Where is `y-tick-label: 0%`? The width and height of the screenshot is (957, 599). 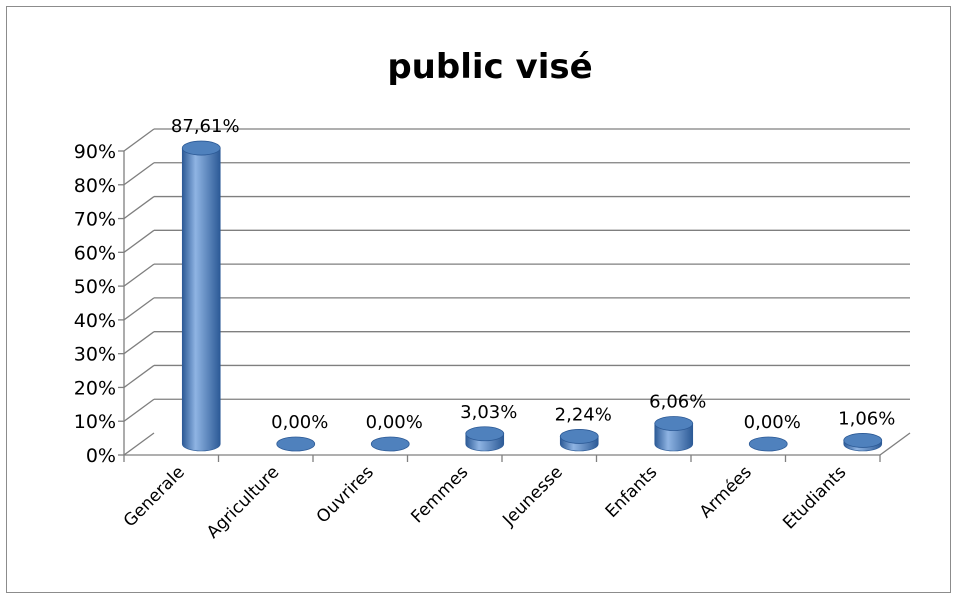 y-tick-label: 0% is located at coordinates (101, 456).